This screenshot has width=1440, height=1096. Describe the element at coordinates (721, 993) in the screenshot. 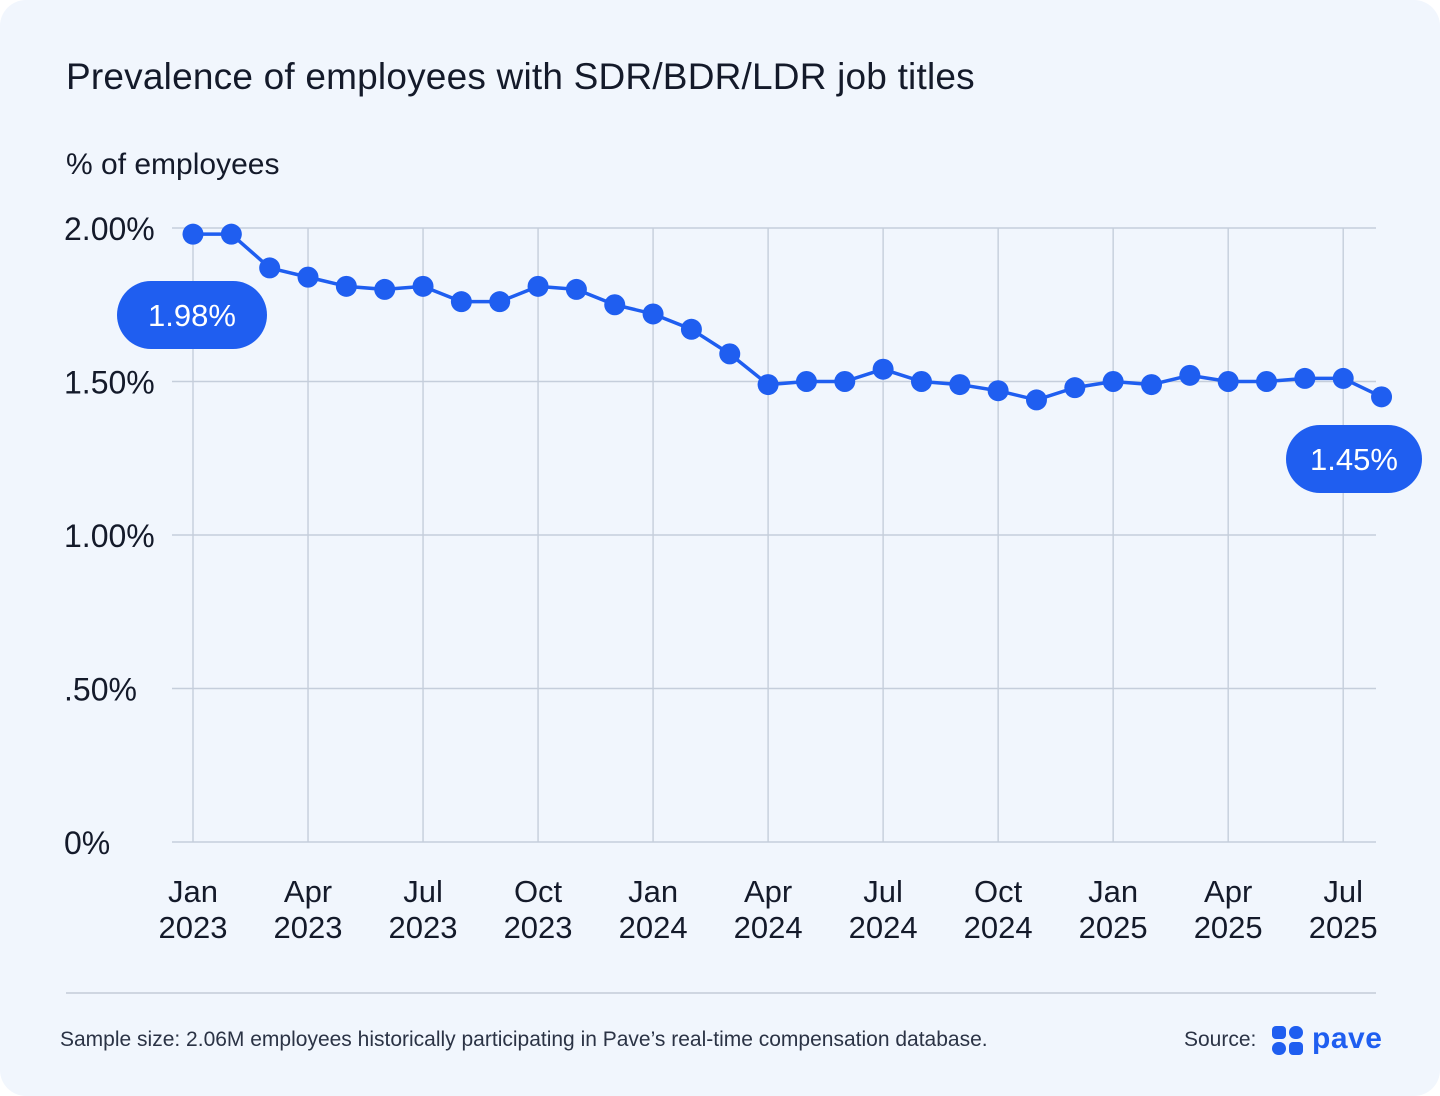

I see `footer-divider` at that location.